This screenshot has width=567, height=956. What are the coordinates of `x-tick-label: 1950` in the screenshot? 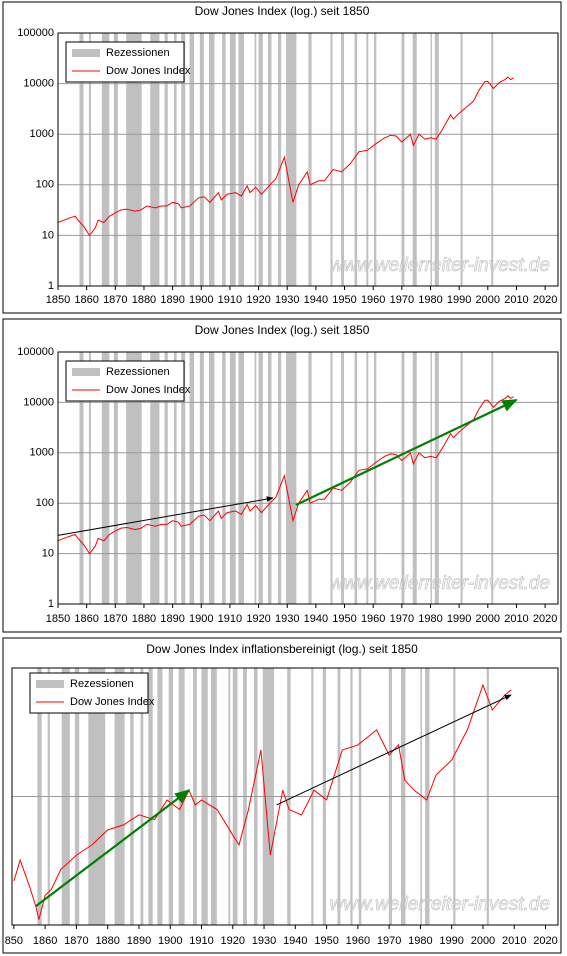 It's located at (326, 941).